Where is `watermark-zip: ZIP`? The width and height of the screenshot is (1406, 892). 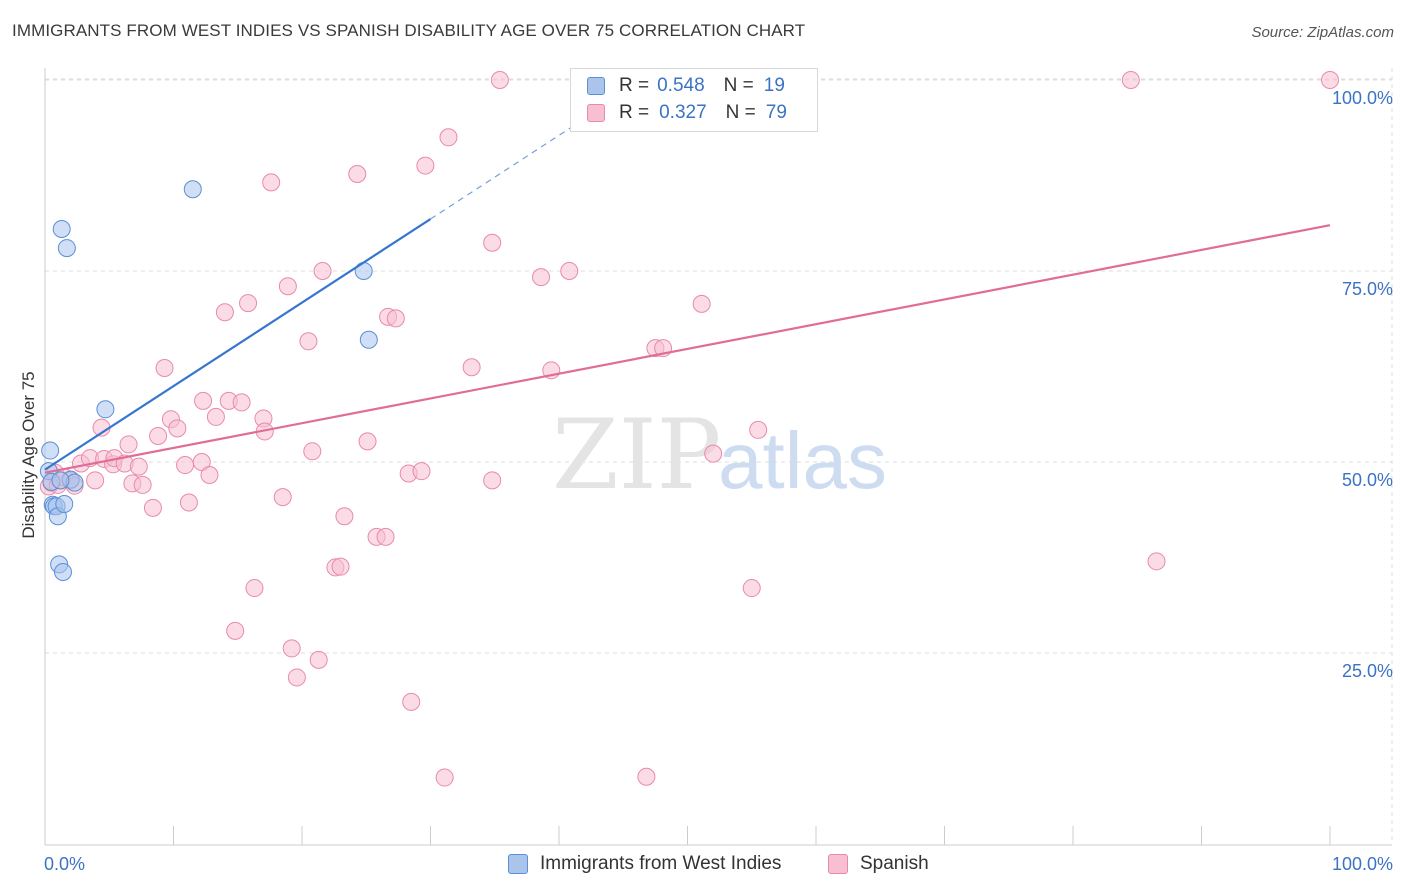 watermark-zip: ZIP is located at coordinates (636, 455).